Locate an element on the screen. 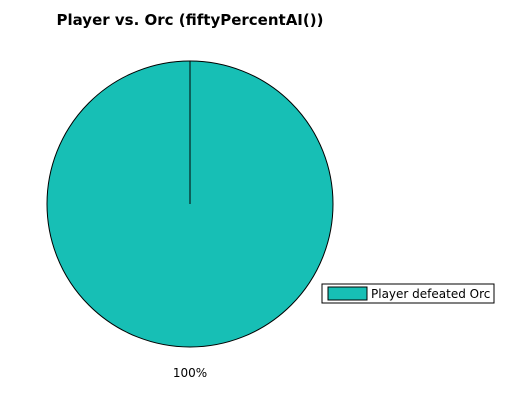 The image size is (515, 406). slice-labels: 100% is located at coordinates (190, 373).